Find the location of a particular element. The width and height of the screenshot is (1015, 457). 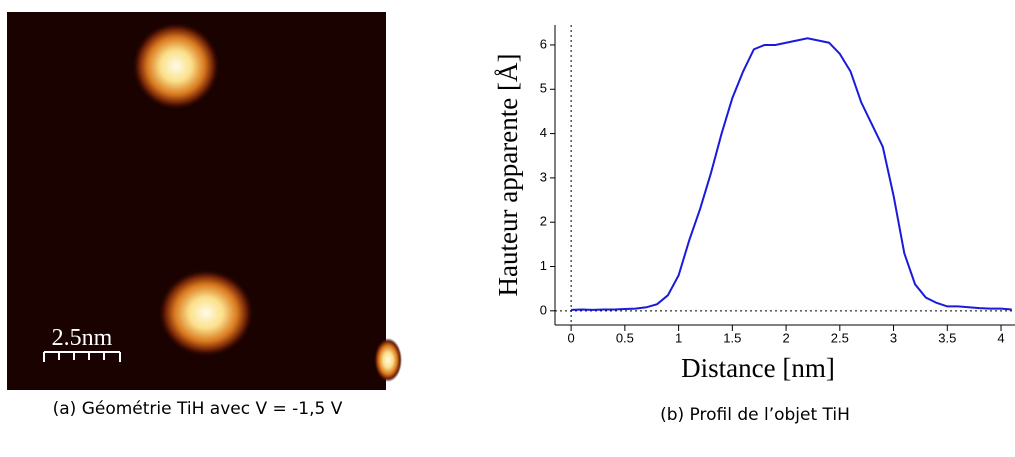

x-tick-label: 3.5 is located at coordinates (947, 337).